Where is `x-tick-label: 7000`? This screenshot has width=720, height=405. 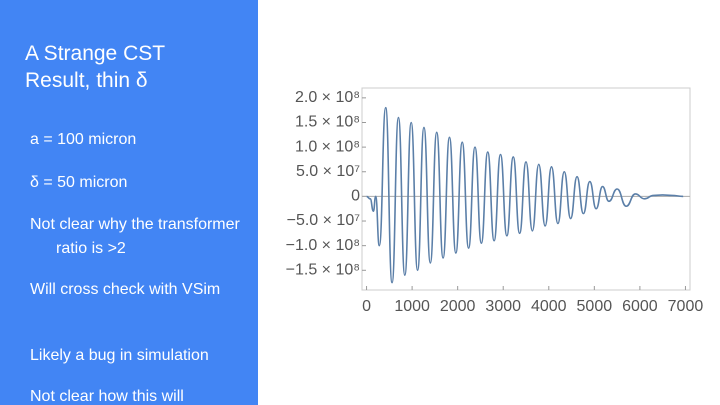 x-tick-label: 7000 is located at coordinates (686, 306).